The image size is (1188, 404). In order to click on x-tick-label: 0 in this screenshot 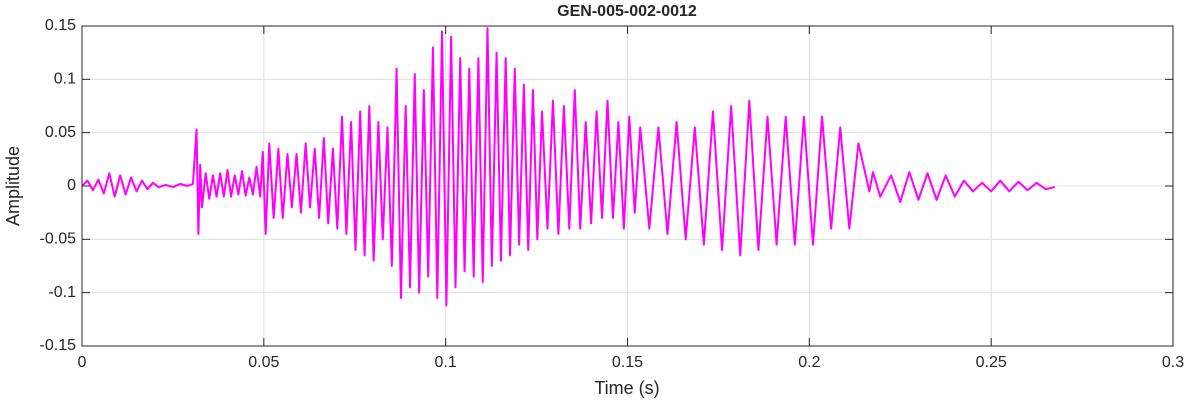, I will do `click(82, 362)`.